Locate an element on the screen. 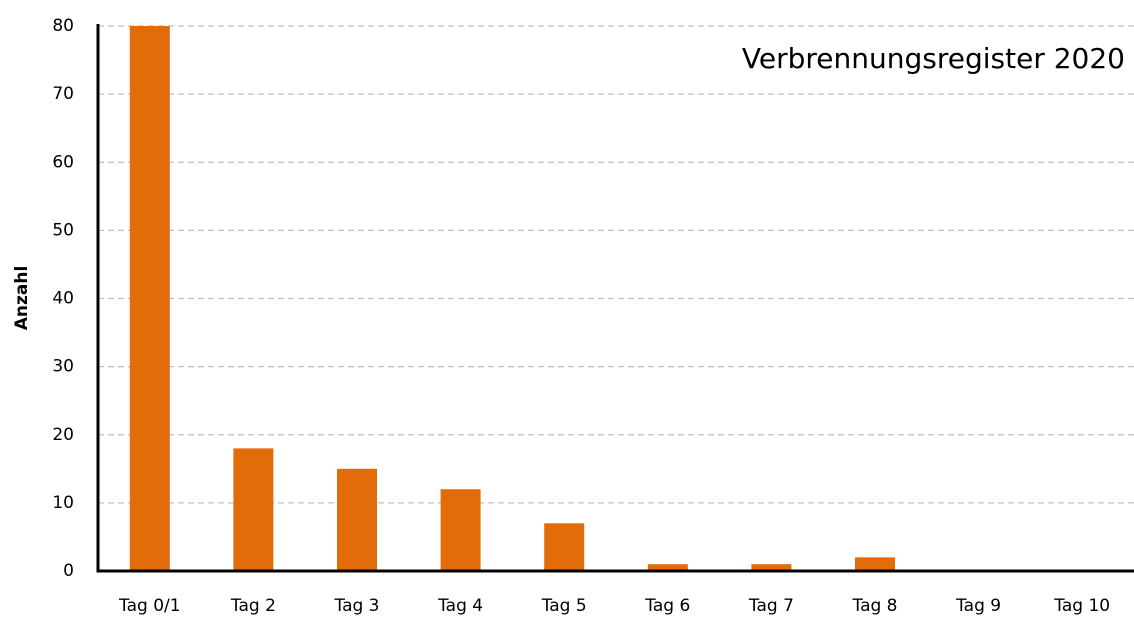 Image resolution: width=1134 pixels, height=619 pixels. x-tick-label: Tag 10 is located at coordinates (1081, 606).